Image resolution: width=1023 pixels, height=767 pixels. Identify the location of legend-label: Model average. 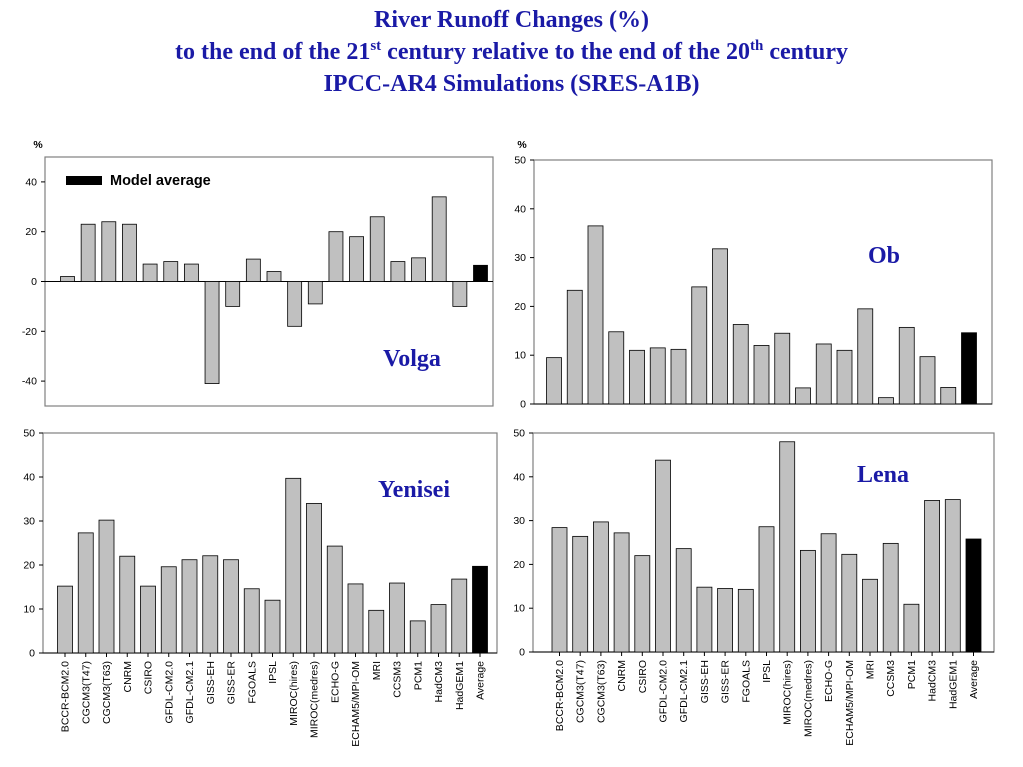
(160, 181).